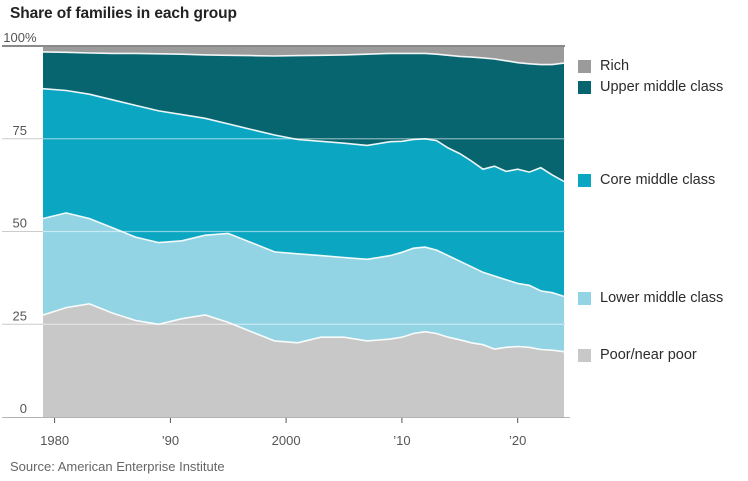 This screenshot has height=481, width=748. I want to click on y-tick-label: 75, so click(20, 130).